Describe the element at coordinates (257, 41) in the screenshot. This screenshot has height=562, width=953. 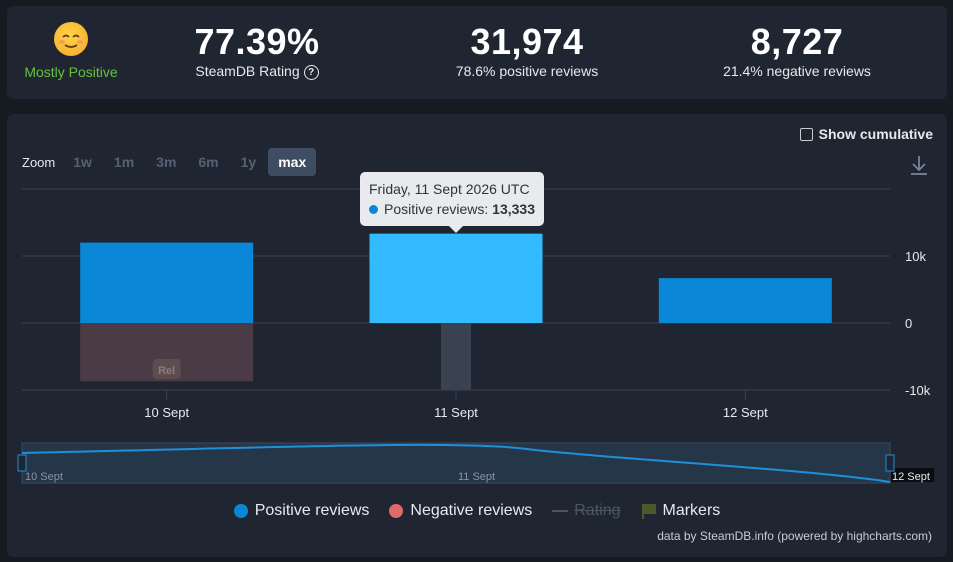
I see `rating-value: 77.39%` at that location.